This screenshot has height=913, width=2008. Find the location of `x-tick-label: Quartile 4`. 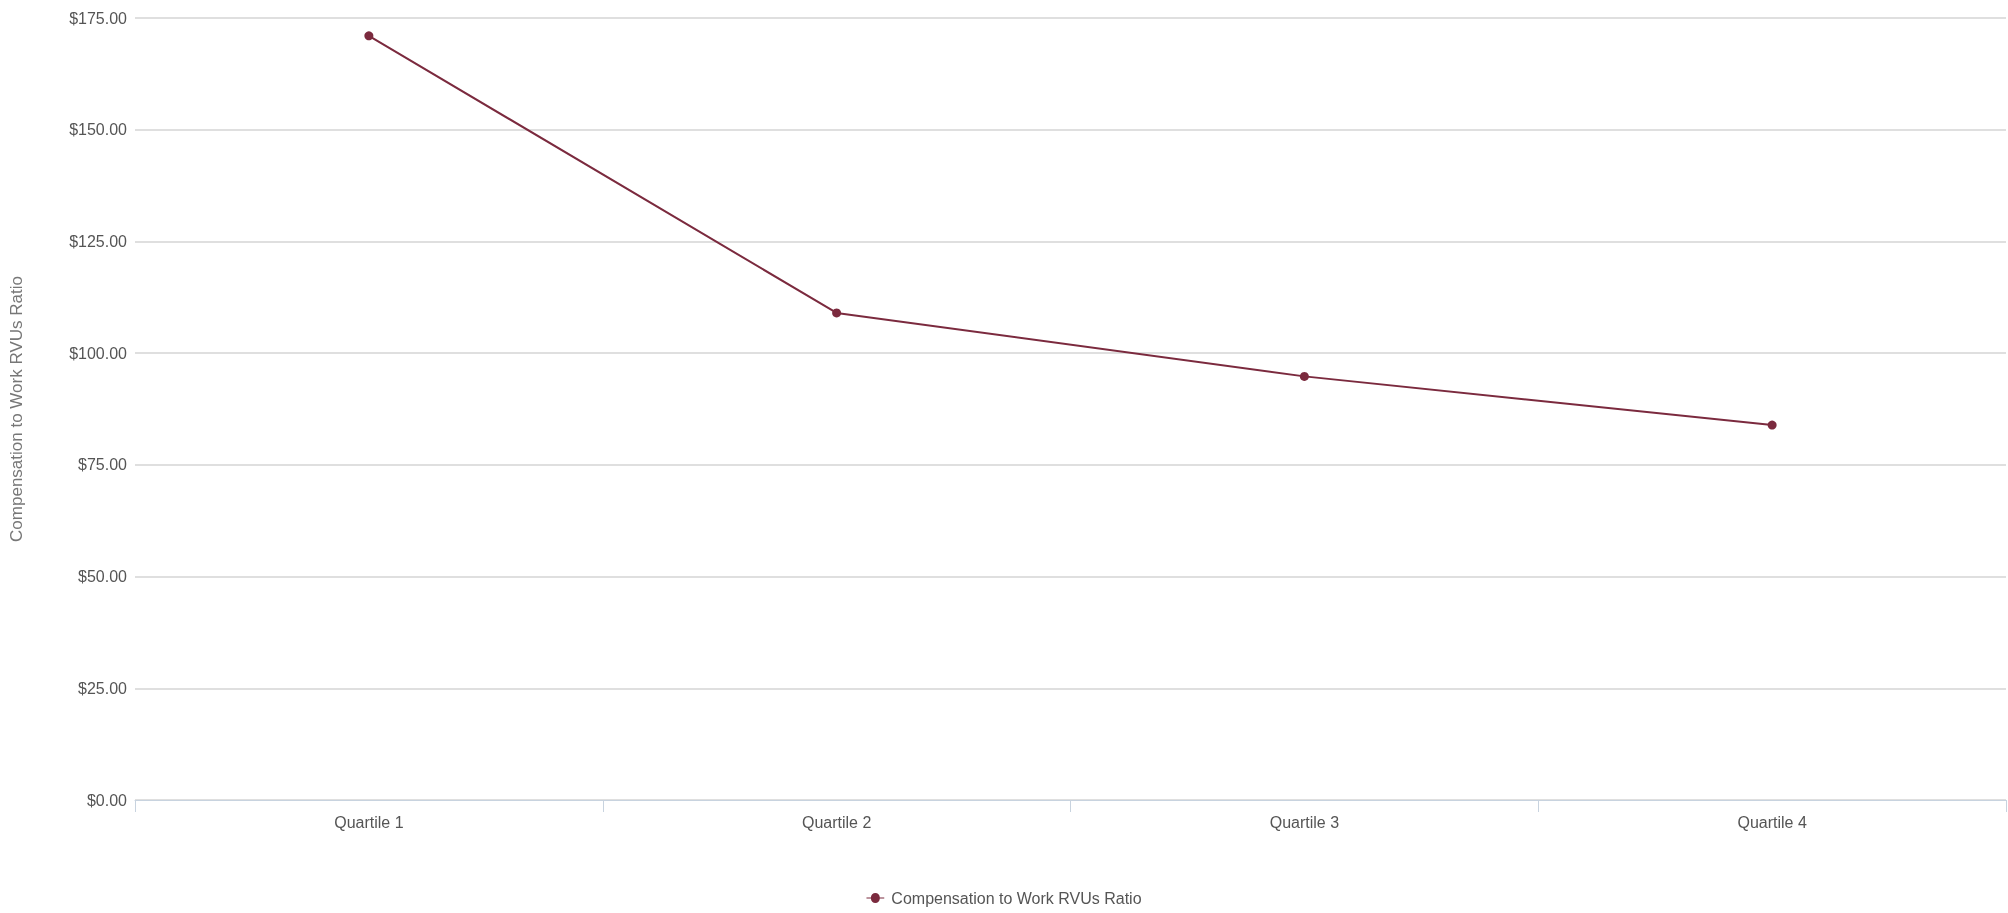

x-tick-label: Quartile 4 is located at coordinates (1772, 822).